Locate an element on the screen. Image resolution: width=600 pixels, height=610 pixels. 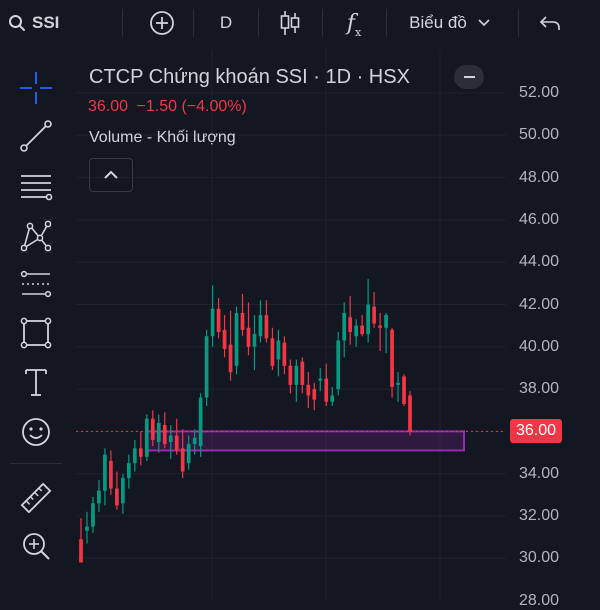
rectangle-icon is located at coordinates (36, 333).